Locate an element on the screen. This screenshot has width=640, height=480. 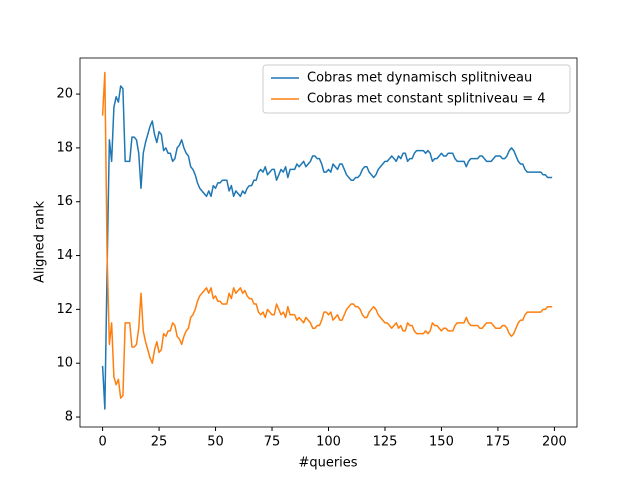
x-tick-label: 0 is located at coordinates (102, 442).